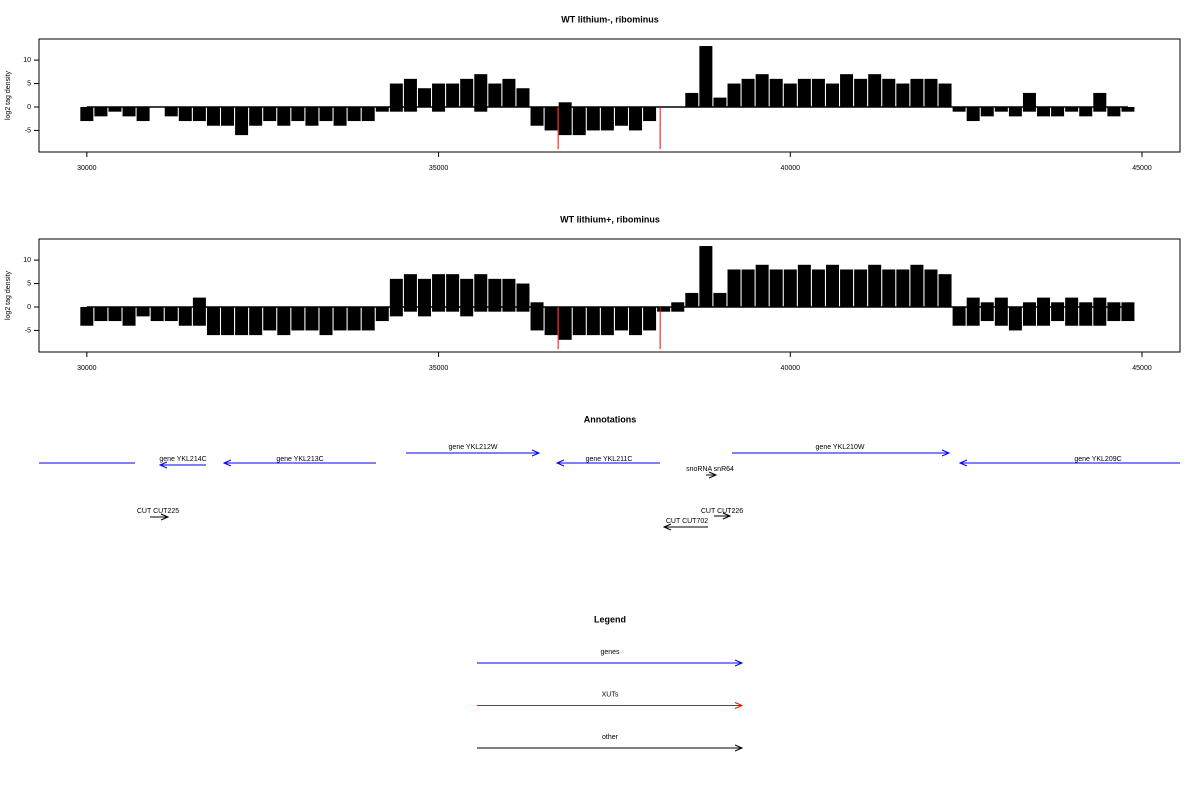 The width and height of the screenshot is (1200, 800). I want to click on legend-title: Legend, so click(610, 619).